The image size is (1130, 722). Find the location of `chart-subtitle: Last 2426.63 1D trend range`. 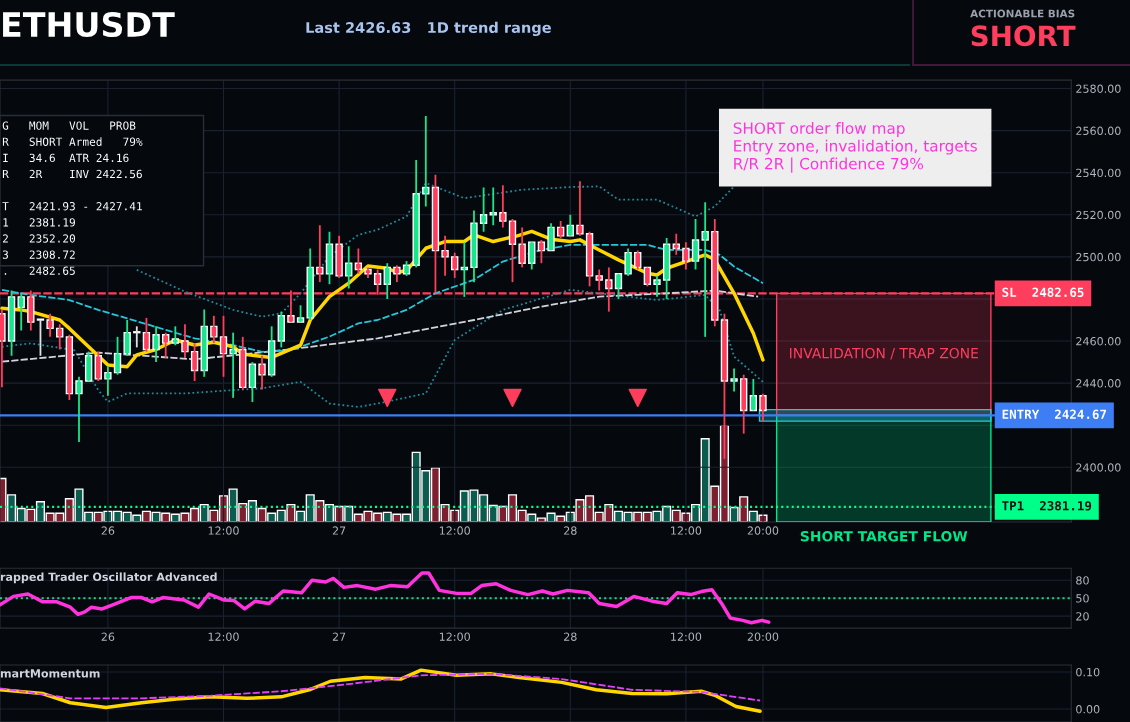

chart-subtitle: Last 2426.63 1D trend range is located at coordinates (428, 28).